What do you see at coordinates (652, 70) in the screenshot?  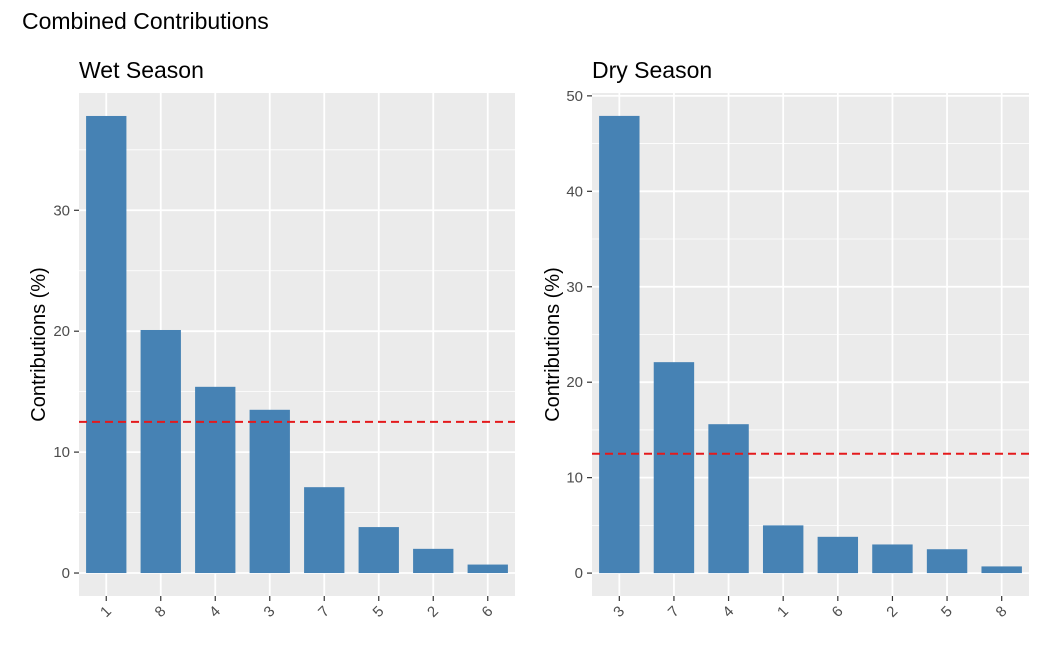 I see `panel-title: Dry Season` at bounding box center [652, 70].